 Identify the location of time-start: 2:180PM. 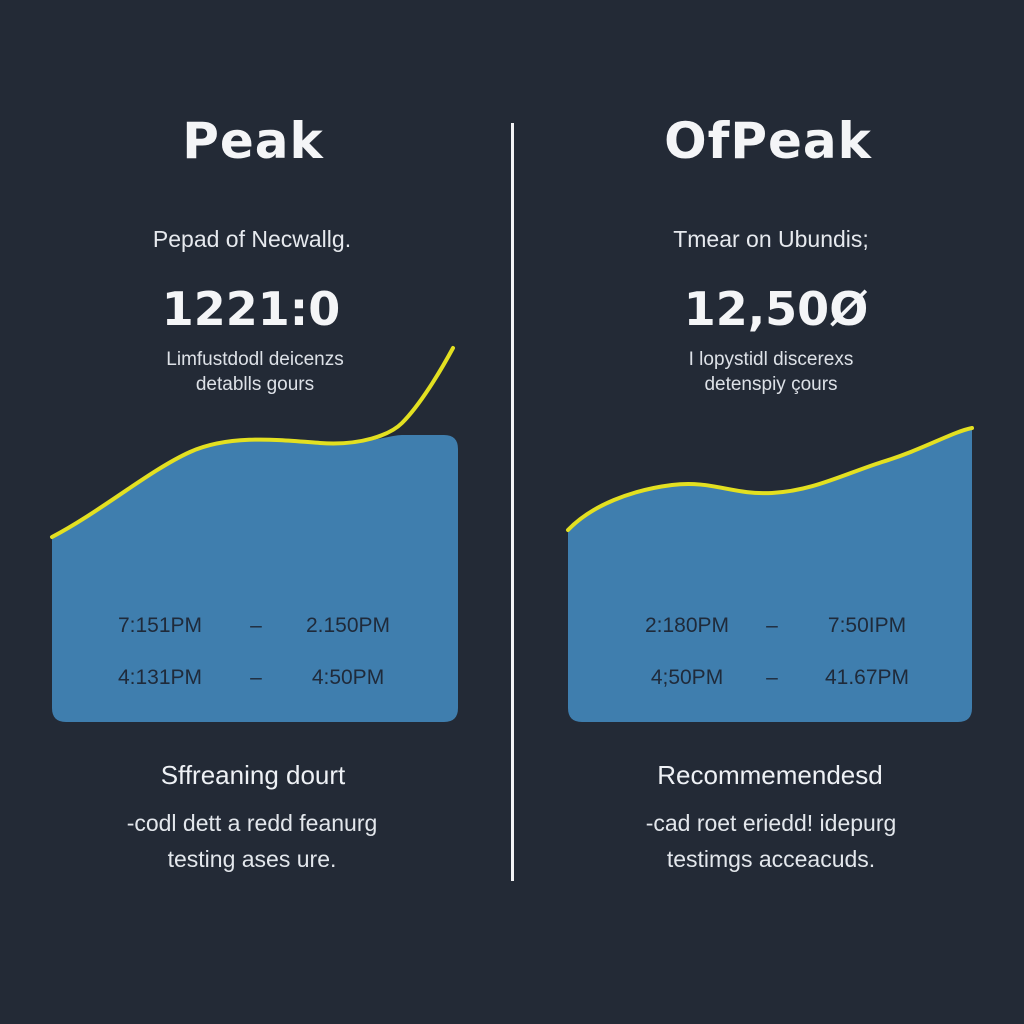
(687, 625).